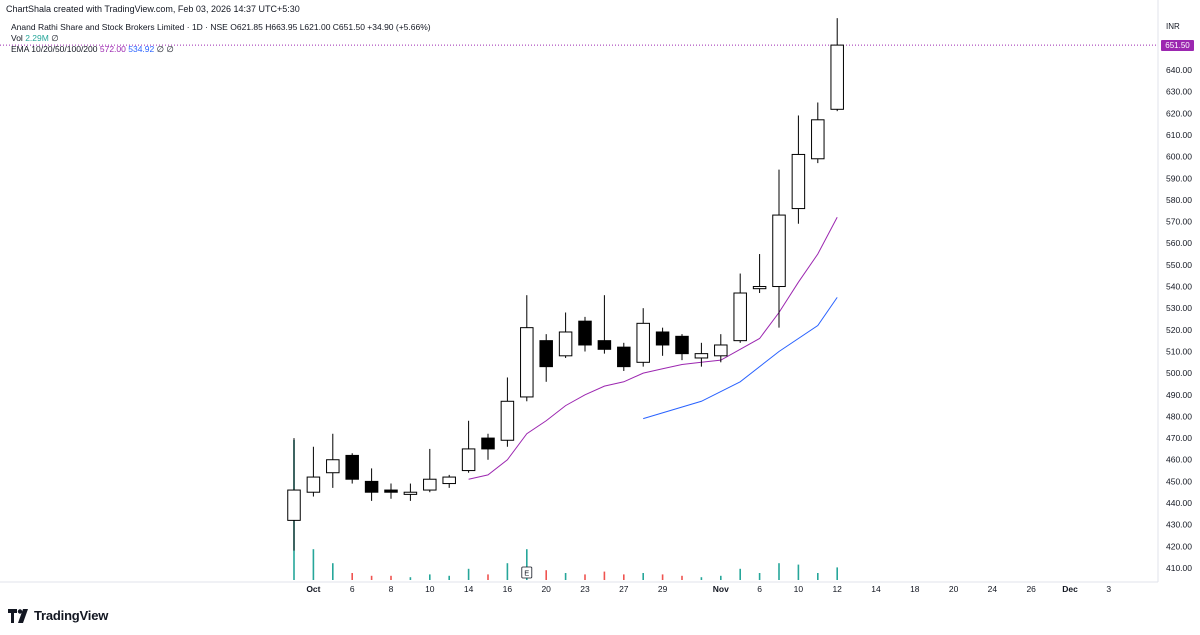  What do you see at coordinates (1179, 546) in the screenshot?
I see `y-tick-label: 420.00` at bounding box center [1179, 546].